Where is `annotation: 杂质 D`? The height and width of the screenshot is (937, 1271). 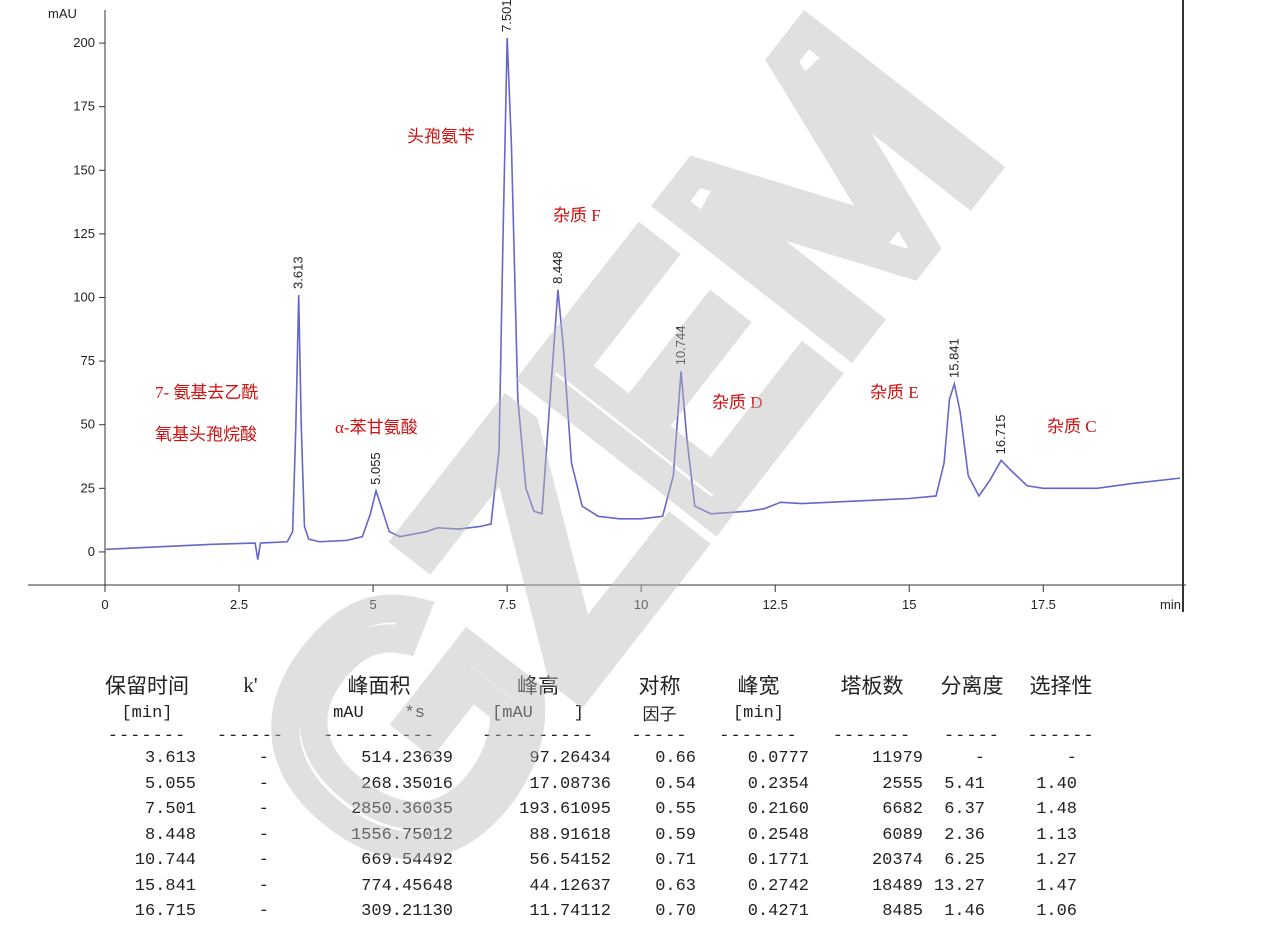
annotation: 杂质 D is located at coordinates (737, 402).